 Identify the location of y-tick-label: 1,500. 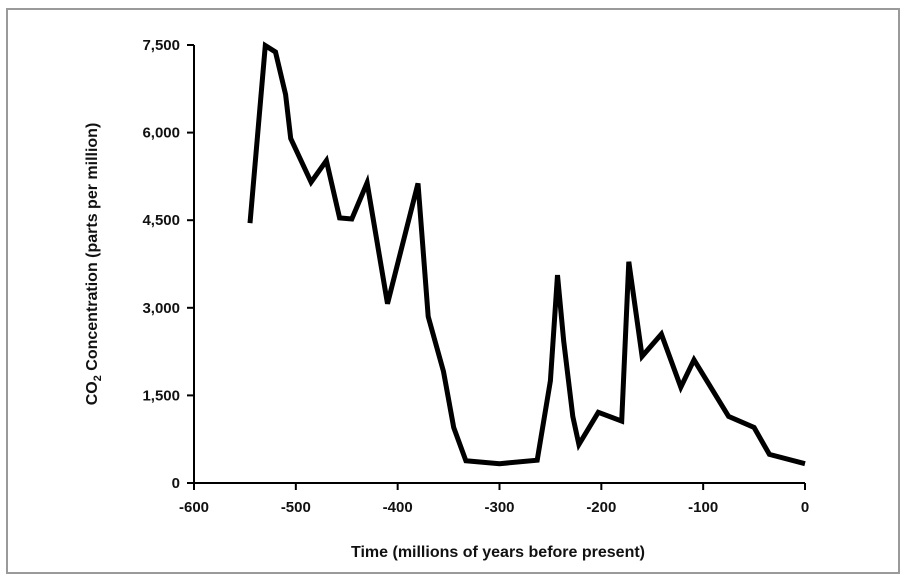
(161, 395).